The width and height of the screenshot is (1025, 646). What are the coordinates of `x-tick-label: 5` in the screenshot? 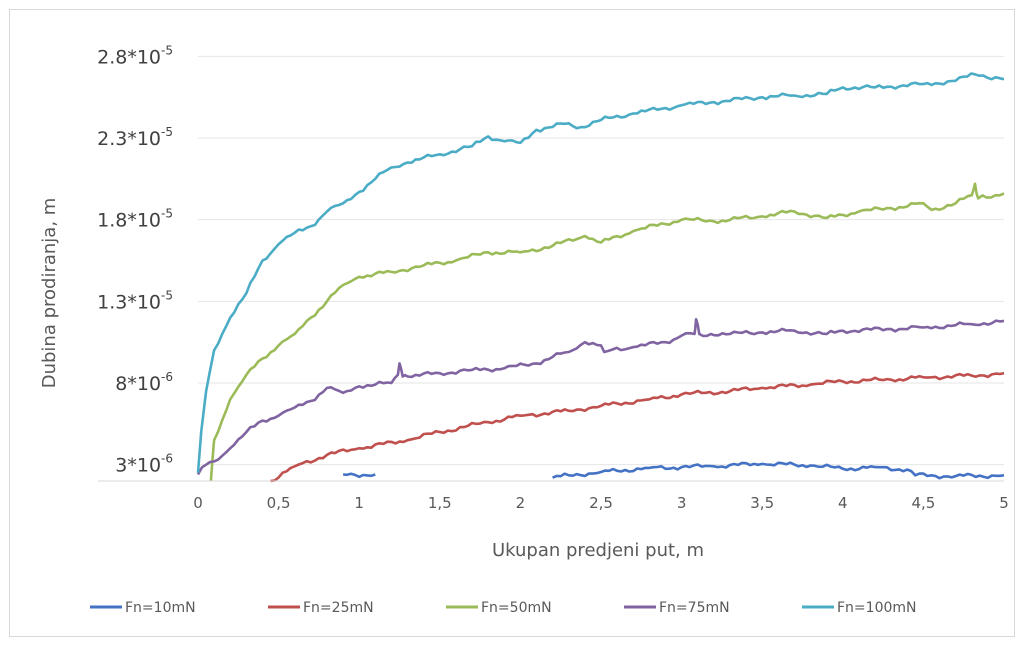 It's located at (1004, 503).